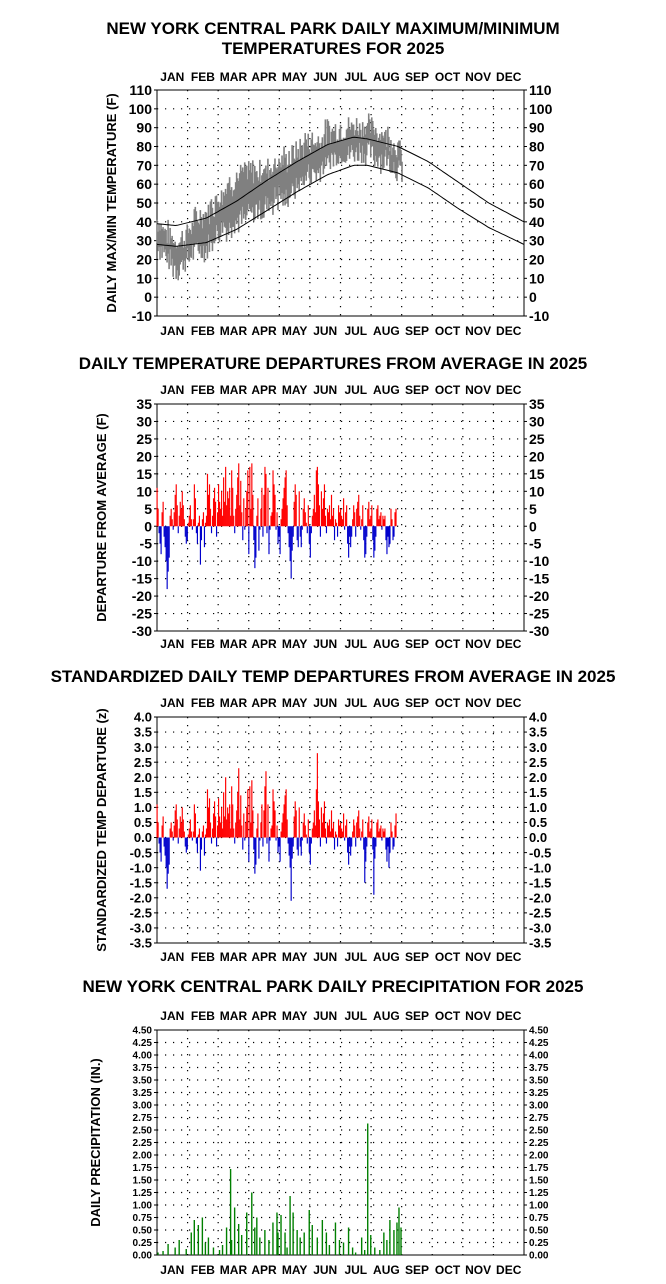  I want to click on month-label-bottom: SEP, so click(417, 1270).